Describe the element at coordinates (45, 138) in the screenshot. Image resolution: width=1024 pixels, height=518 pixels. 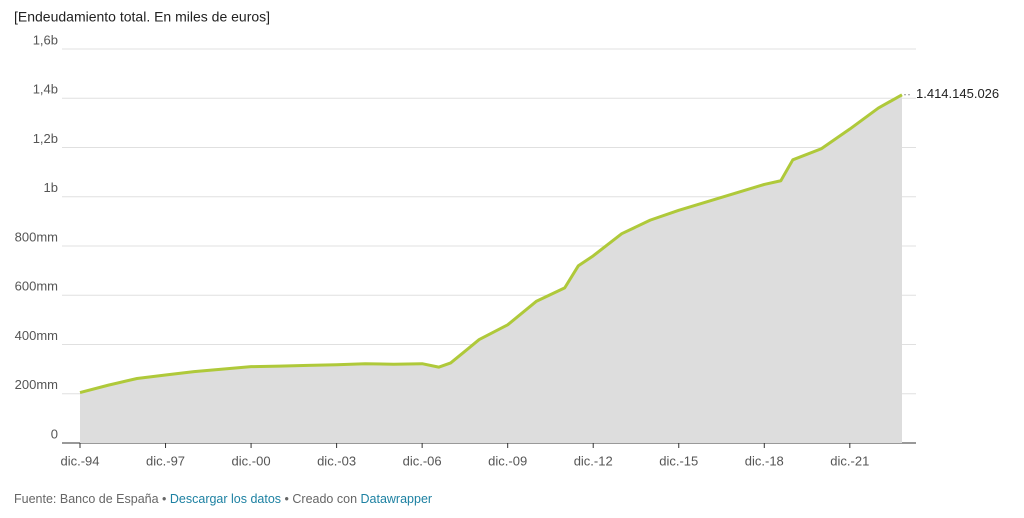
I see `y-tick-label: 1,2b` at that location.